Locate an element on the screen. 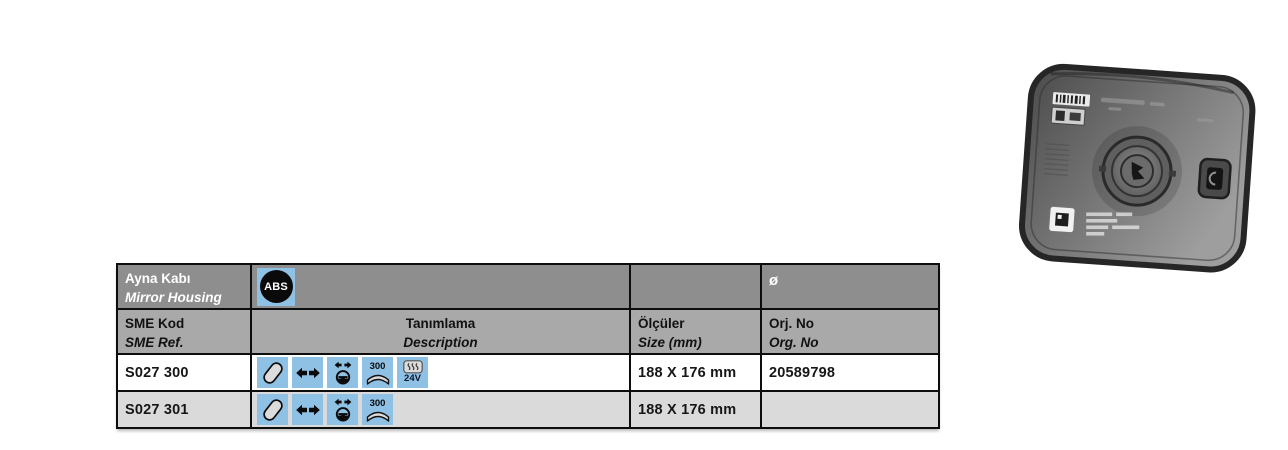  part-row: S027 301 300 is located at coordinates (528, 409).